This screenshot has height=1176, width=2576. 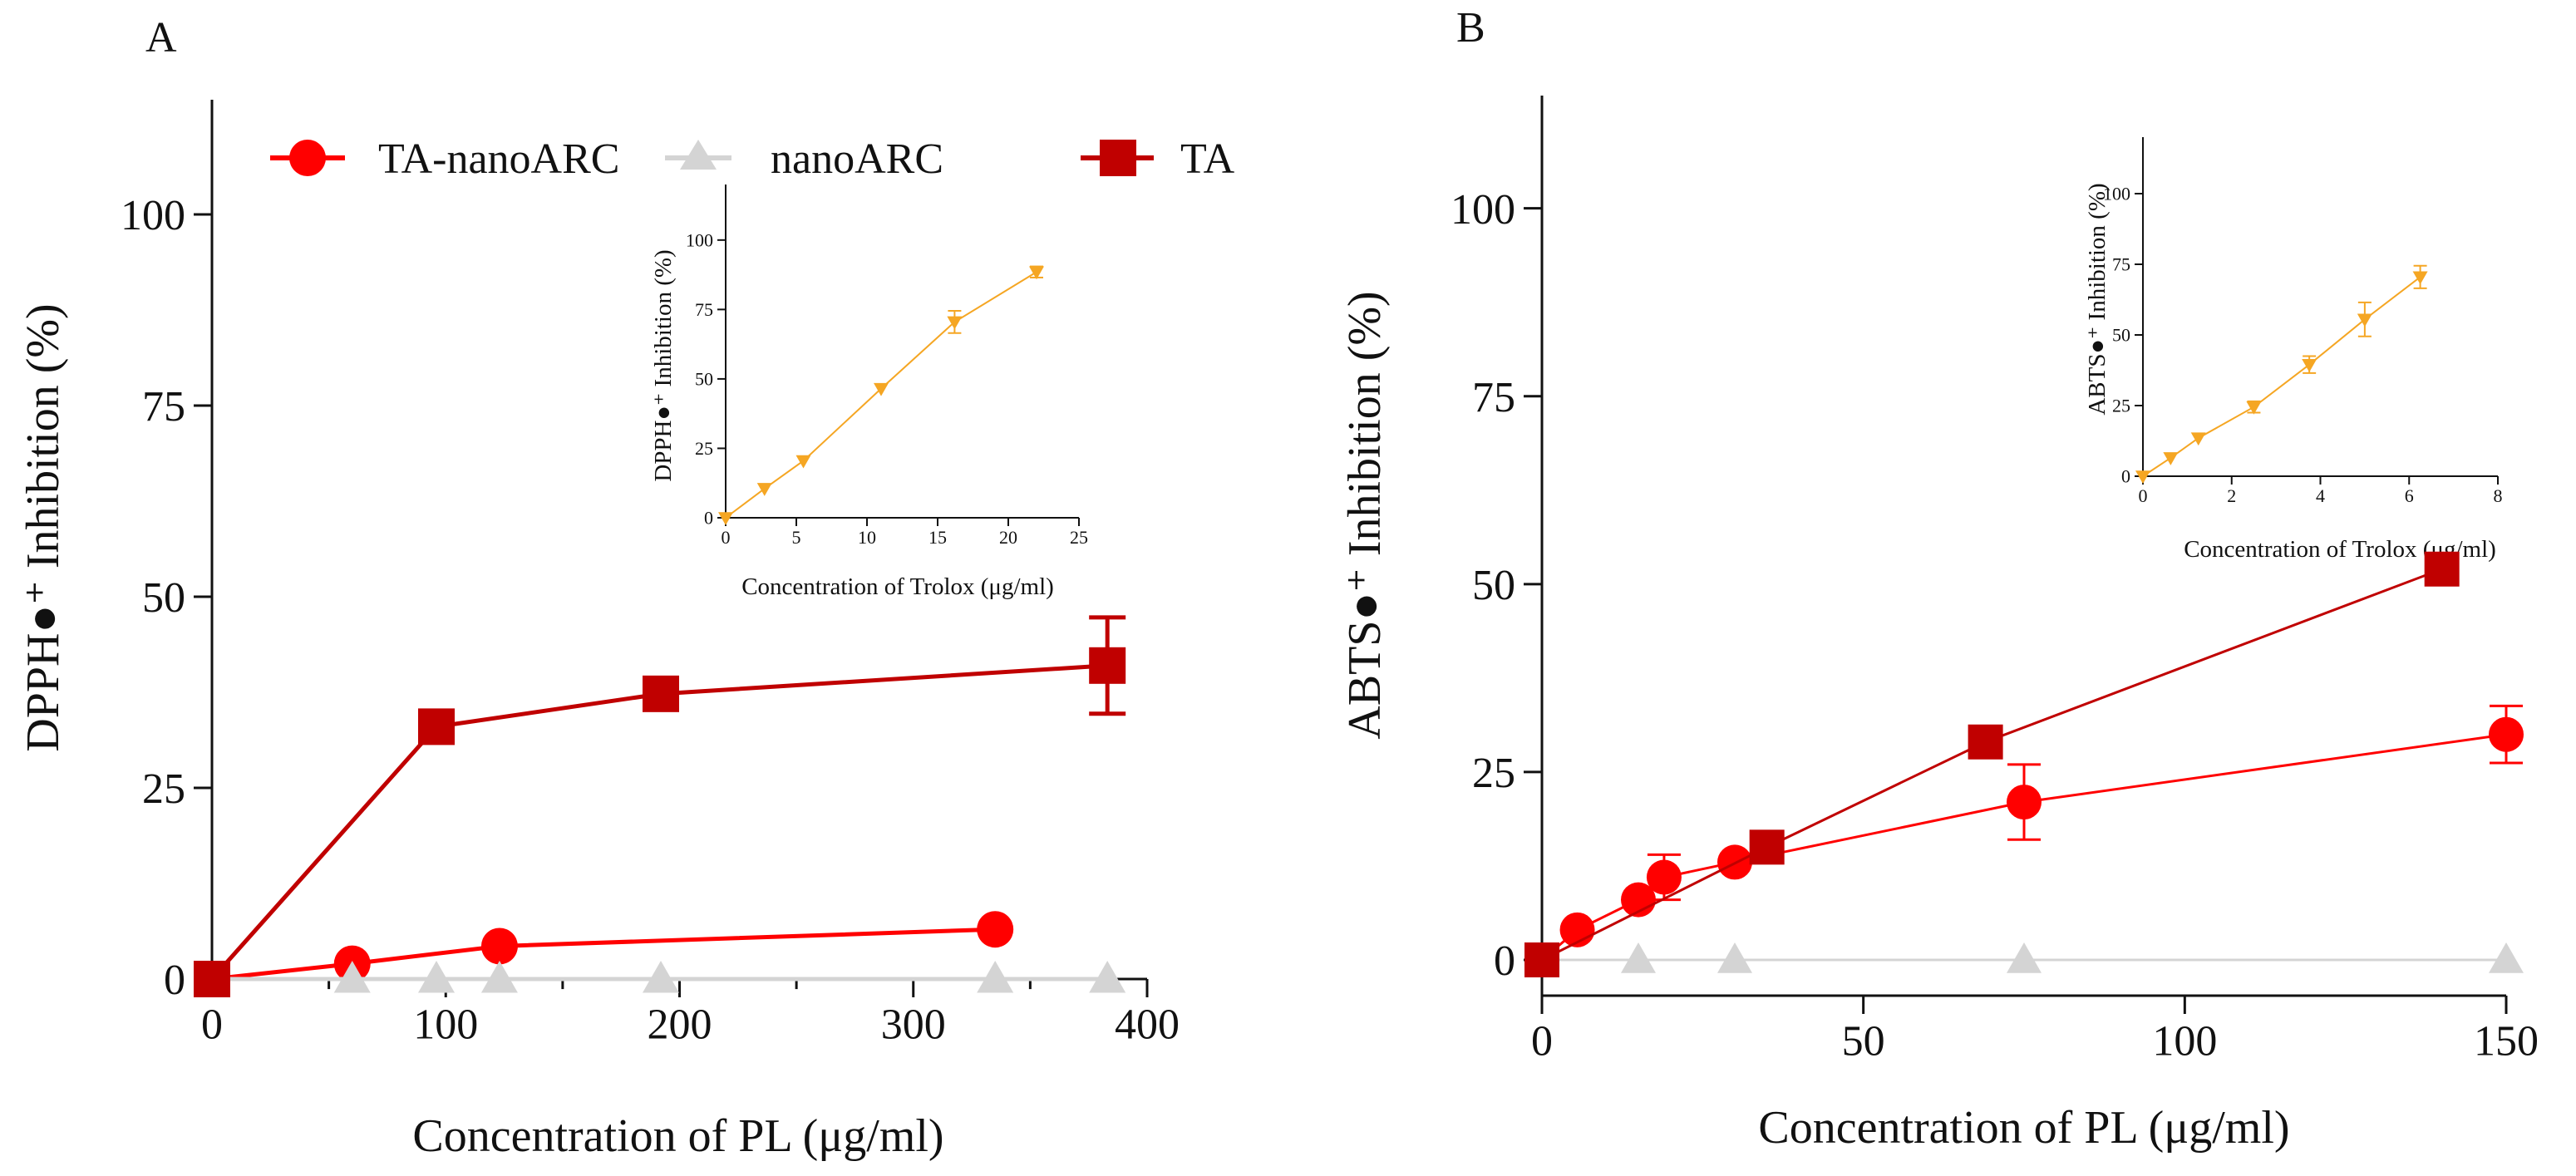 What do you see at coordinates (2320, 495) in the screenshot?
I see `inset-b-x-tick-label: 4` at bounding box center [2320, 495].